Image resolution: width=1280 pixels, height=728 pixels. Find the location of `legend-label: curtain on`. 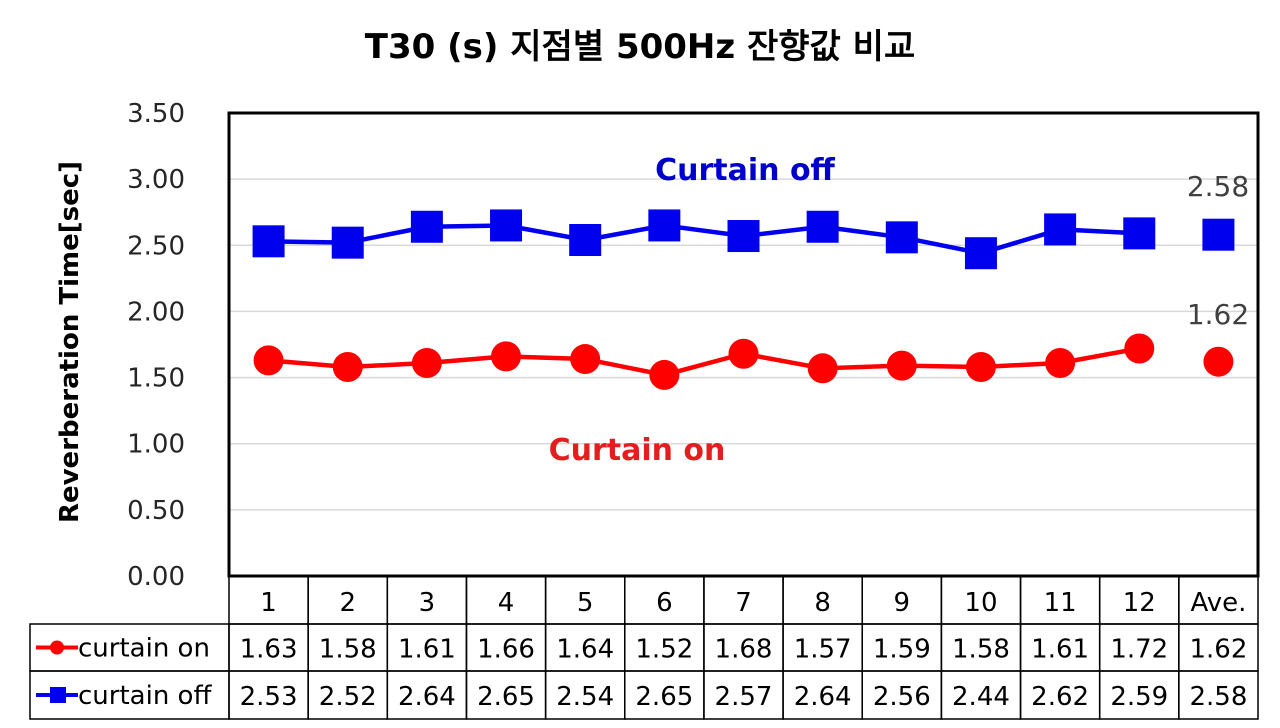

legend-label: curtain on is located at coordinates (144, 649).